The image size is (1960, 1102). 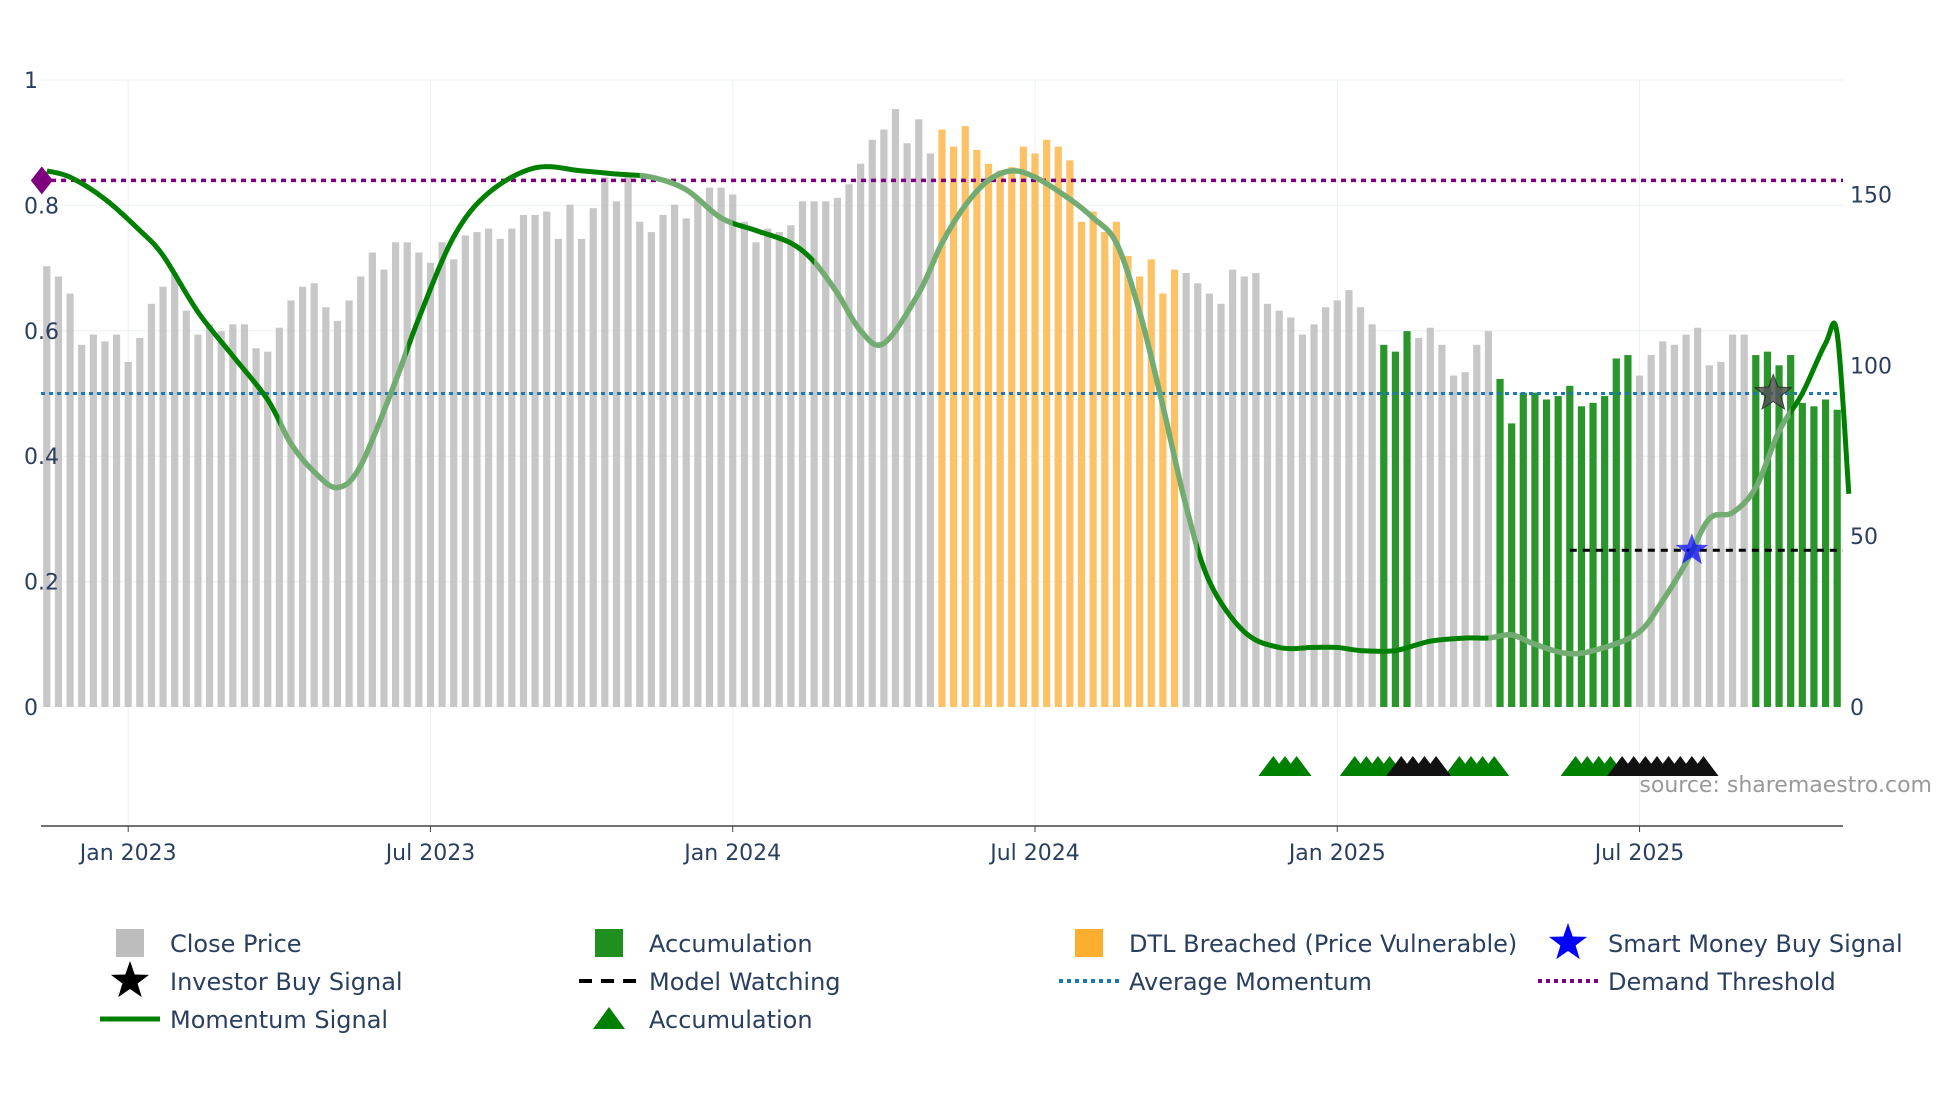 I want to click on legend-label: Investor Buy Signal, so click(x=286, y=982).